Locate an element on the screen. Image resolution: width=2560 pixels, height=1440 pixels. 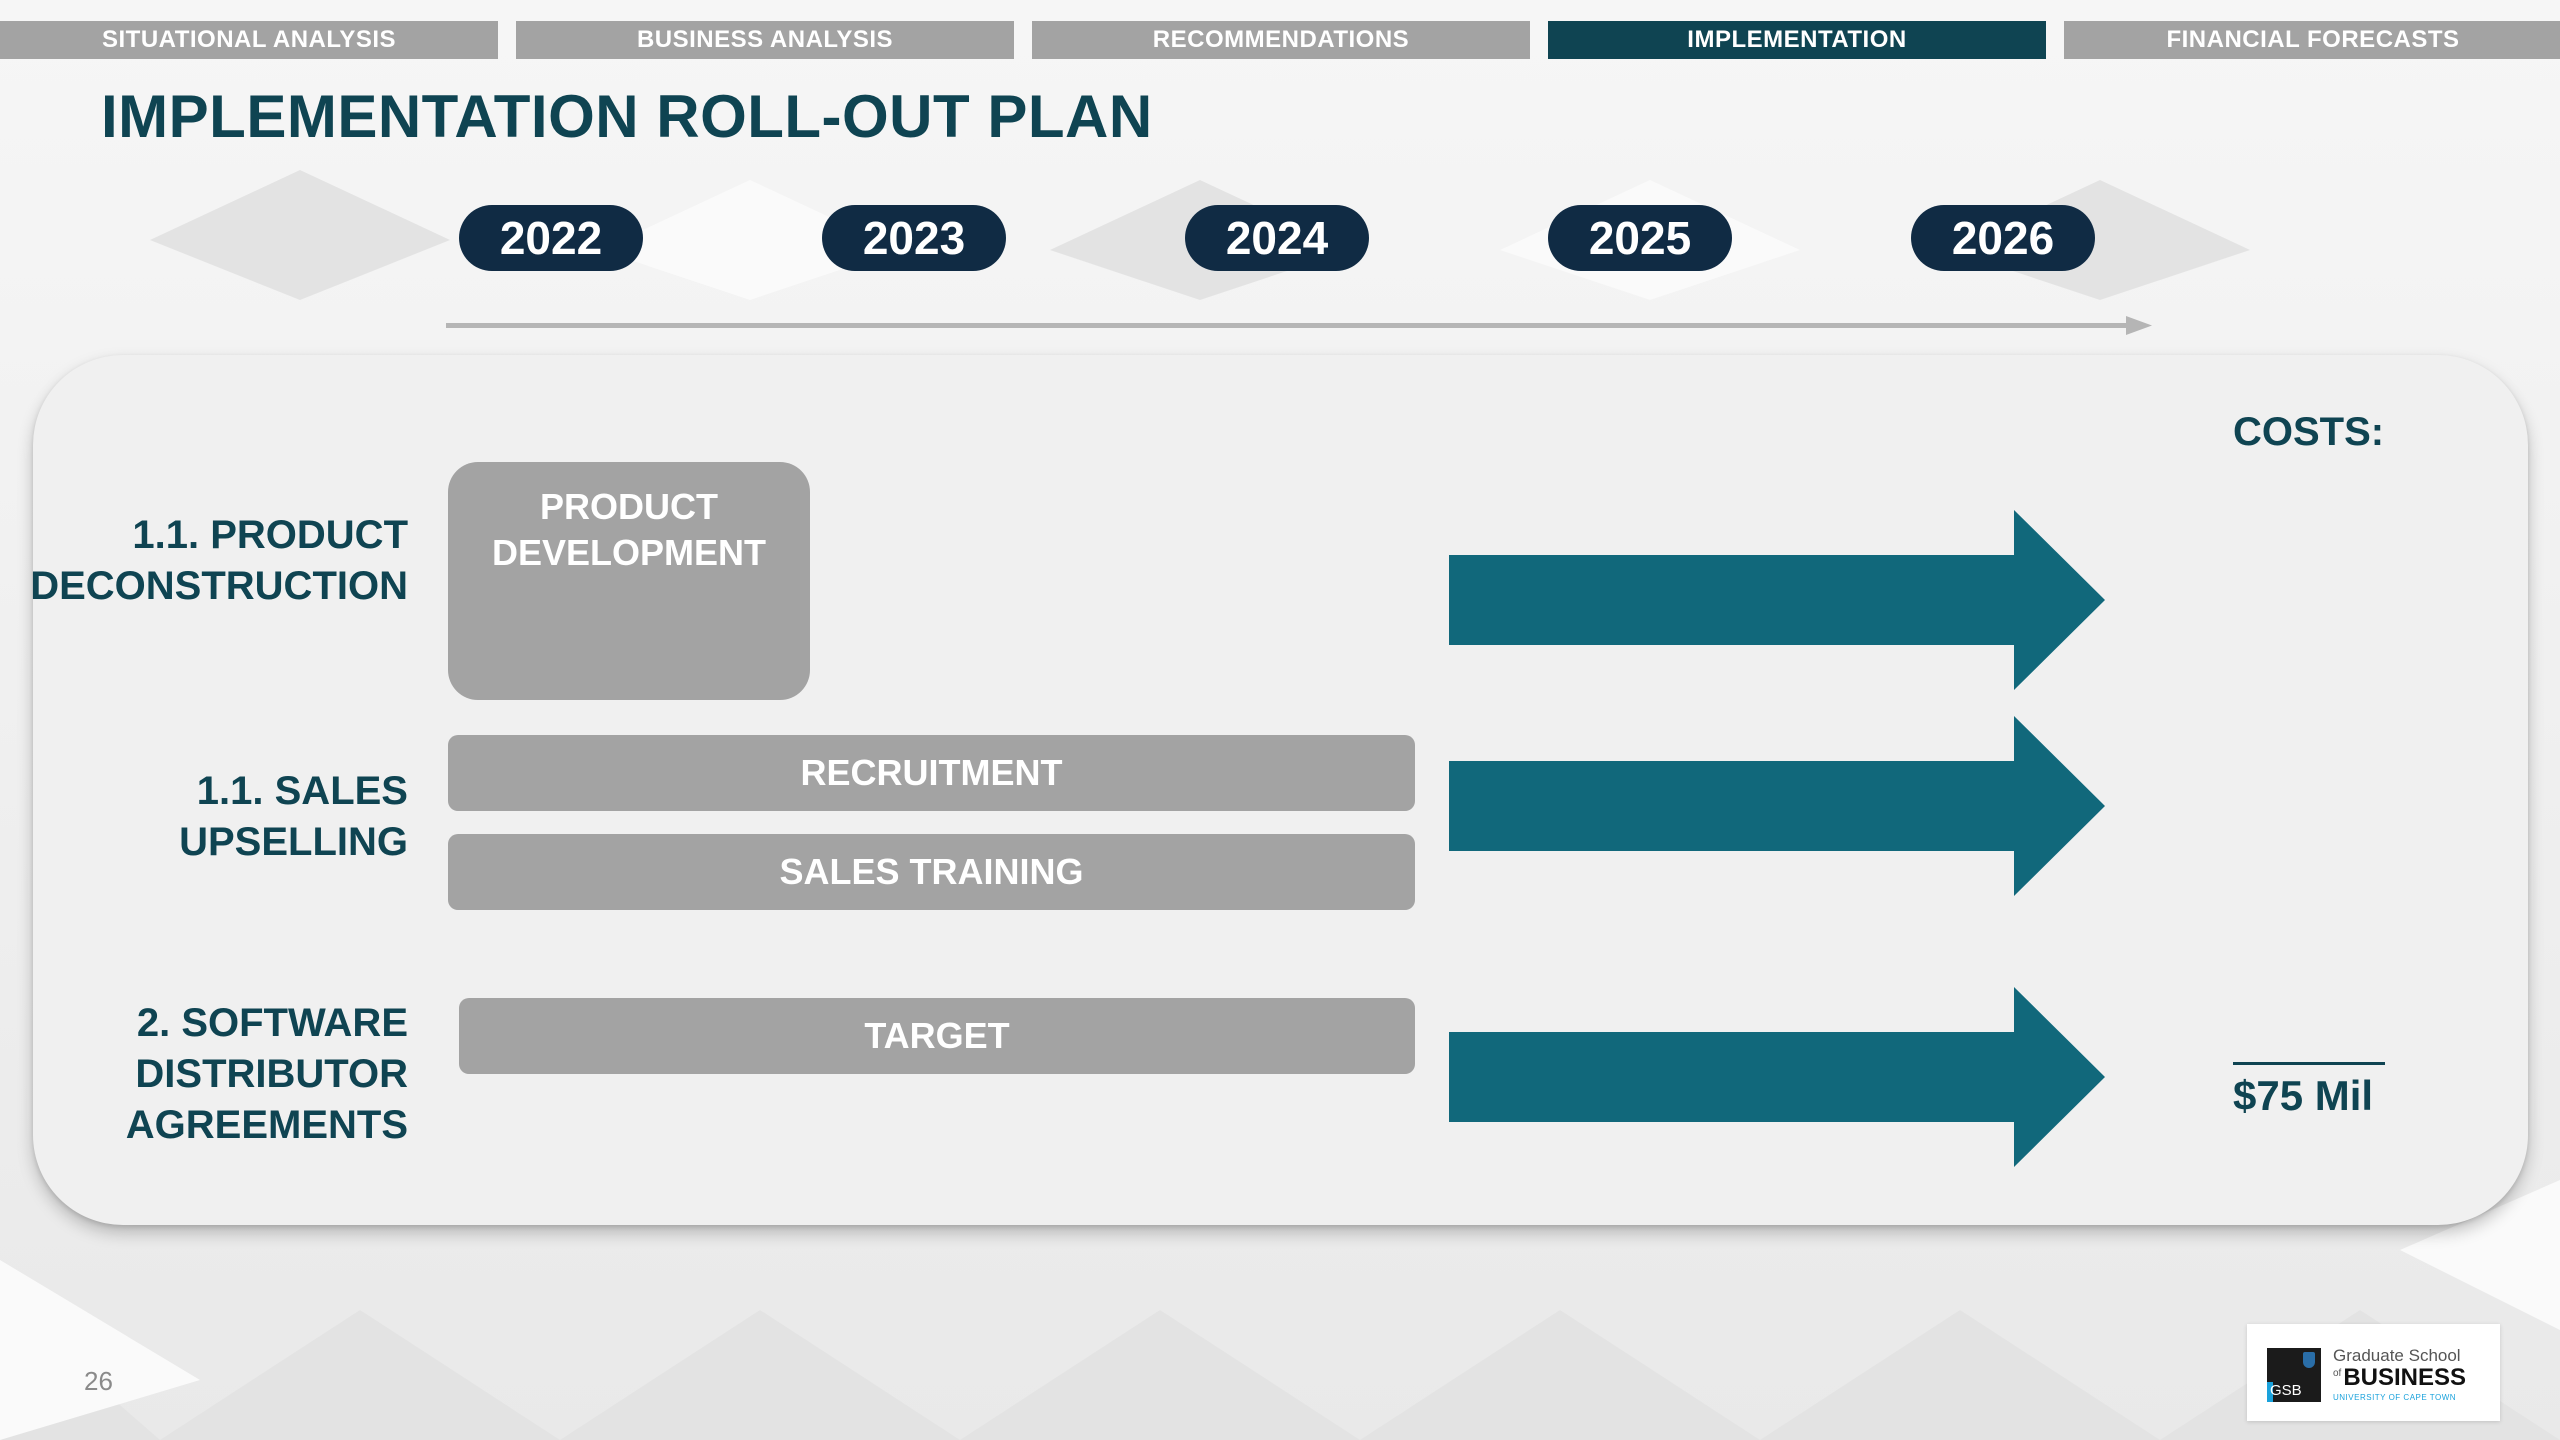
activity-label-line: DEVELOPMENT is located at coordinates (629, 552).